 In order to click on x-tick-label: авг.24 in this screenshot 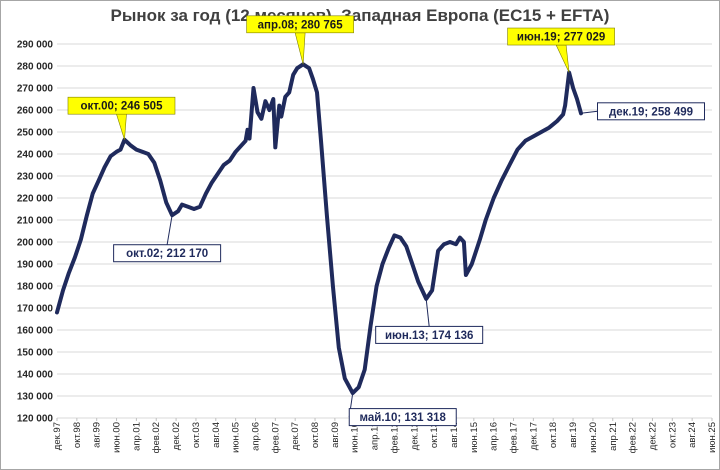, I will do `click(692, 435)`.